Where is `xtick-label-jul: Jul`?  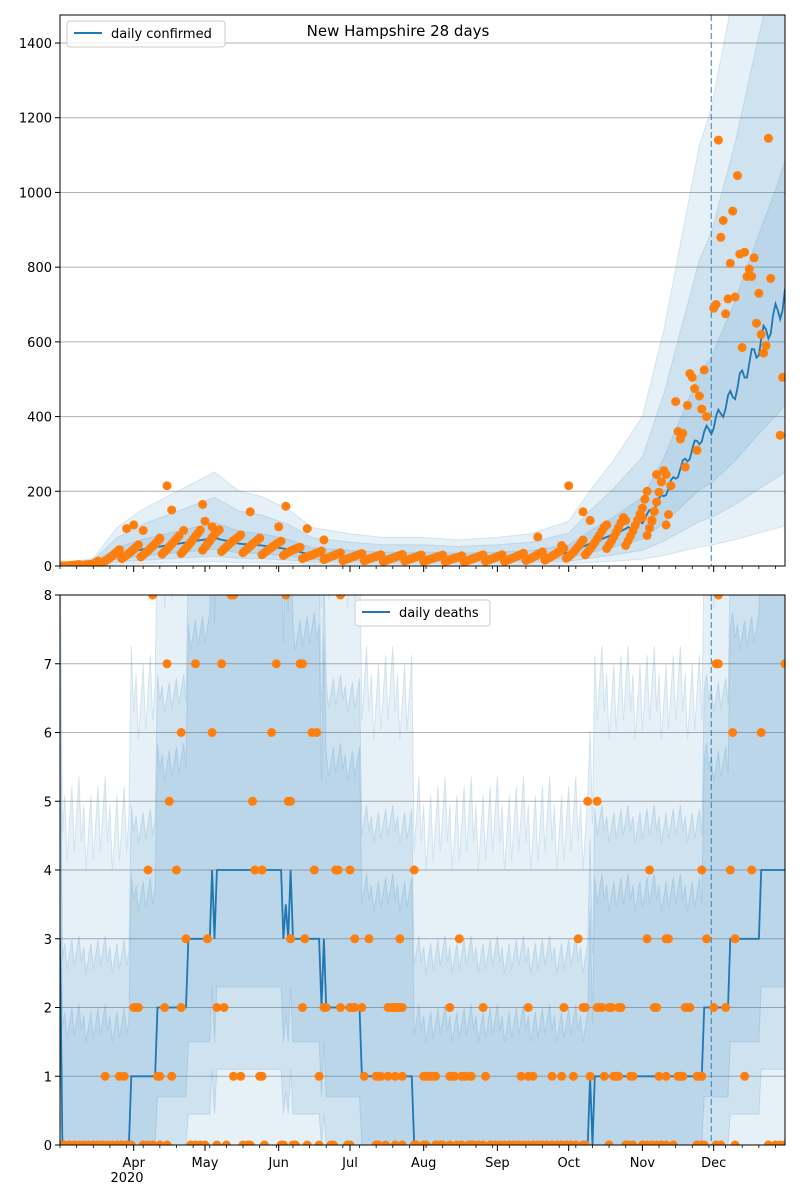
xtick-label-jul: Jul is located at coordinates (349, 1163).